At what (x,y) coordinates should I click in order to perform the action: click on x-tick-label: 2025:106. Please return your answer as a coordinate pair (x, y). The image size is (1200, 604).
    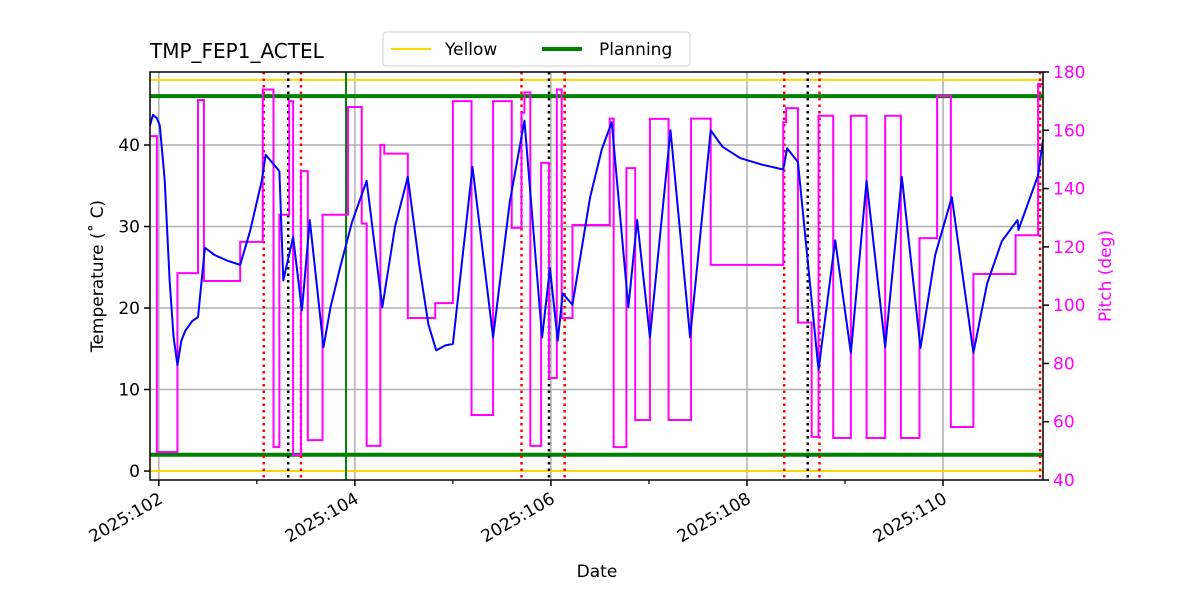
    Looking at the image, I should click on (518, 518).